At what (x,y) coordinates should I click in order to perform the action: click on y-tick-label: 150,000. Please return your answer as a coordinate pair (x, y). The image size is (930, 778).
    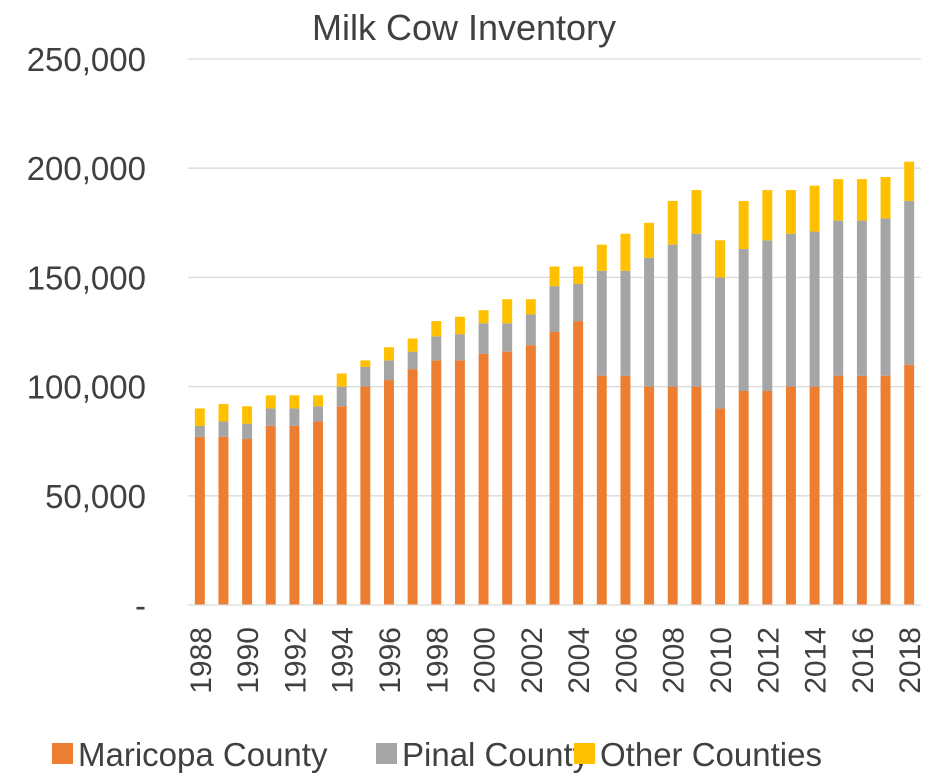
    Looking at the image, I should click on (86, 277).